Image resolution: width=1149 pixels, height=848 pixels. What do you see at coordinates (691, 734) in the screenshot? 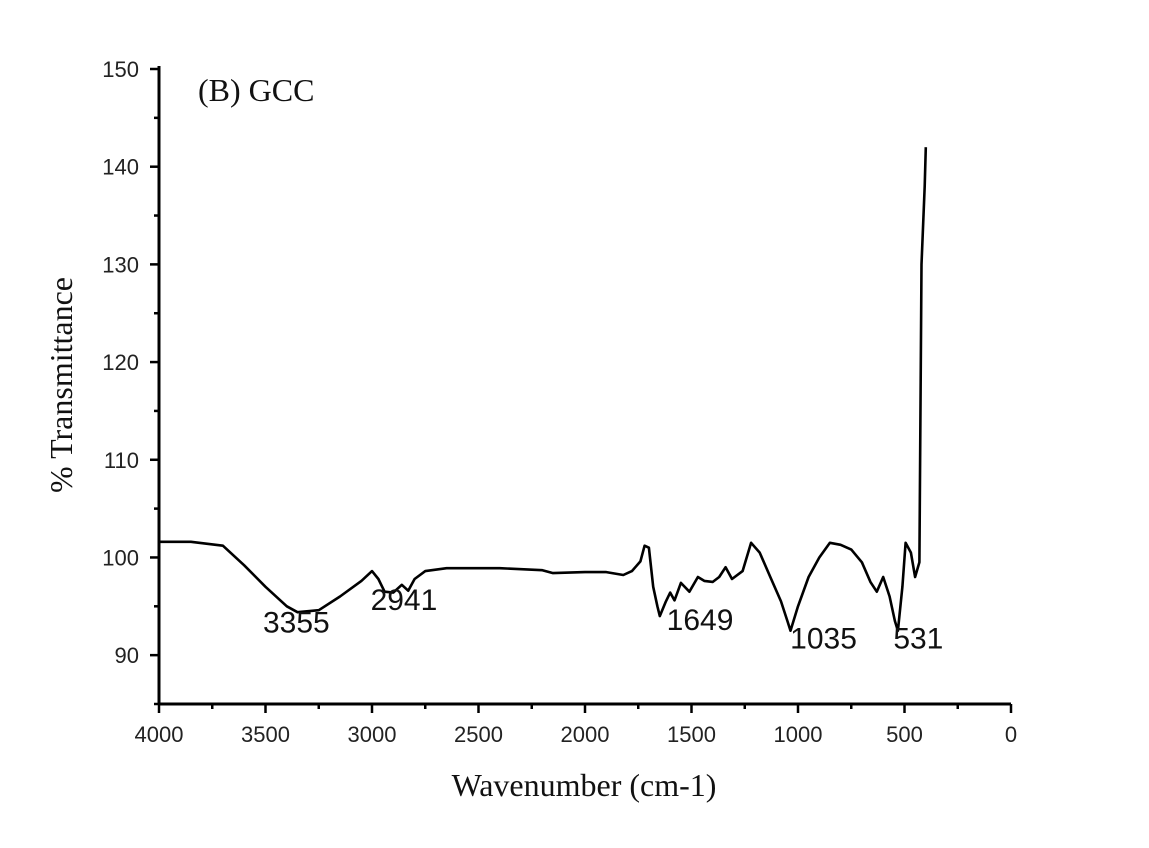
I see `x-tick-label: 1500` at bounding box center [691, 734].